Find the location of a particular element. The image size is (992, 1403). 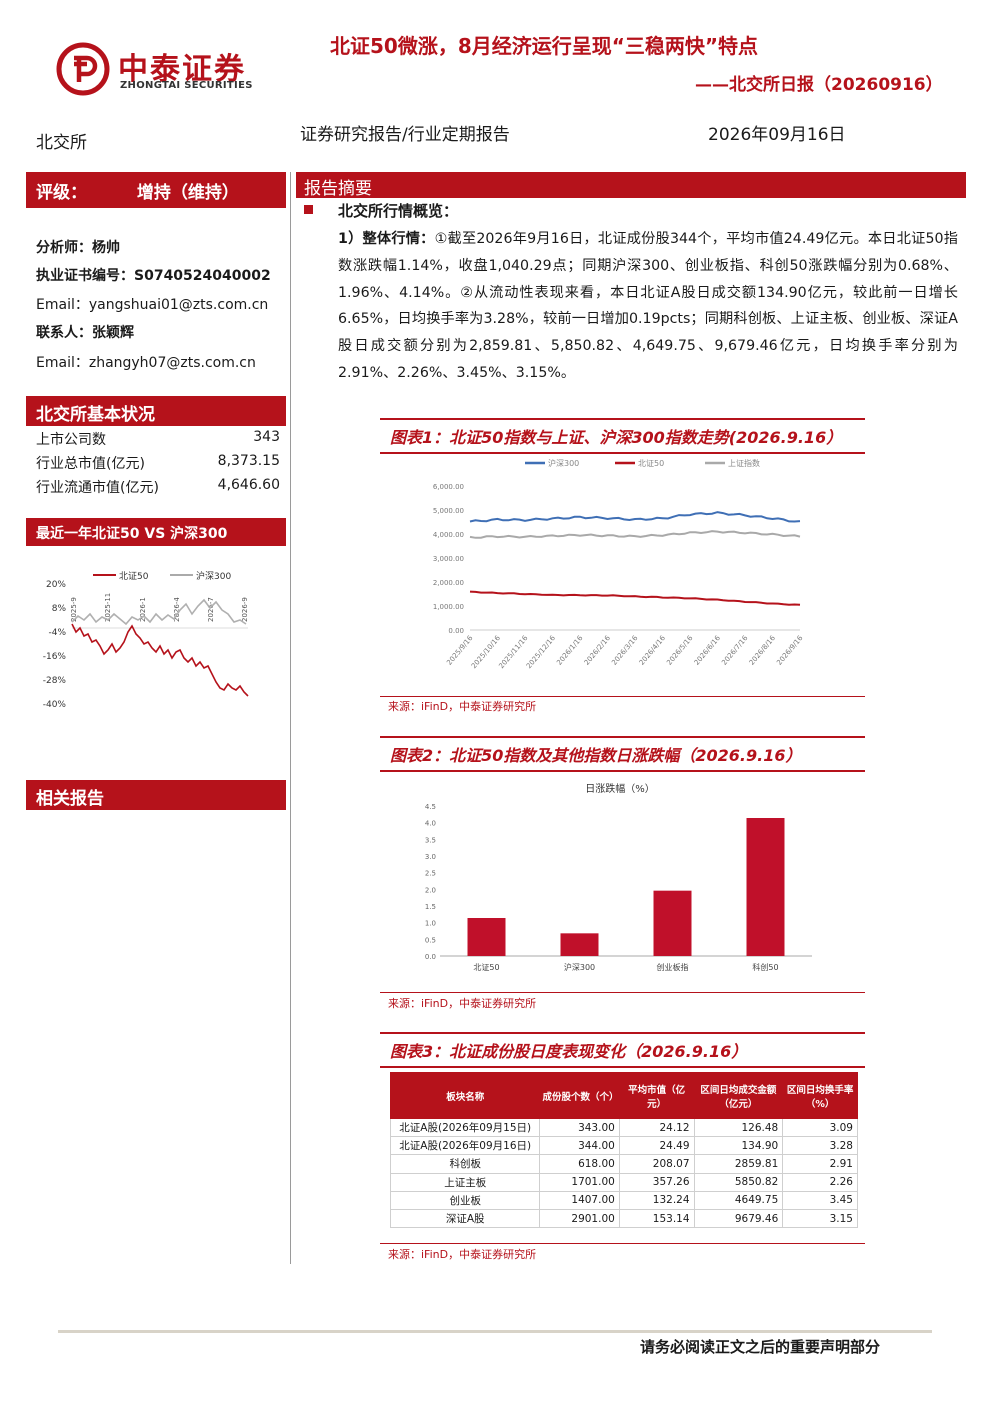

x-tick-label: 2026/5/16 is located at coordinates (680, 650).